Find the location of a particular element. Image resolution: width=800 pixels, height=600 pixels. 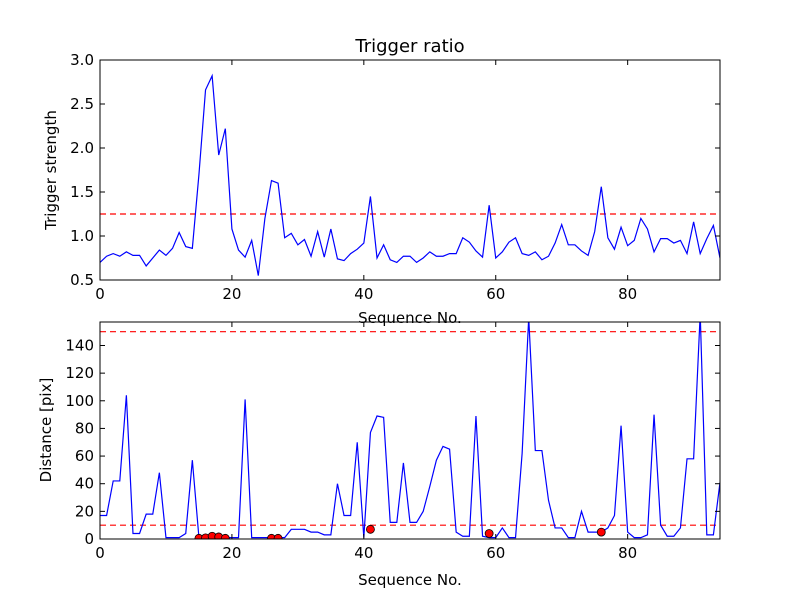

top-y-tick-label: 1.5 is located at coordinates (82, 192).